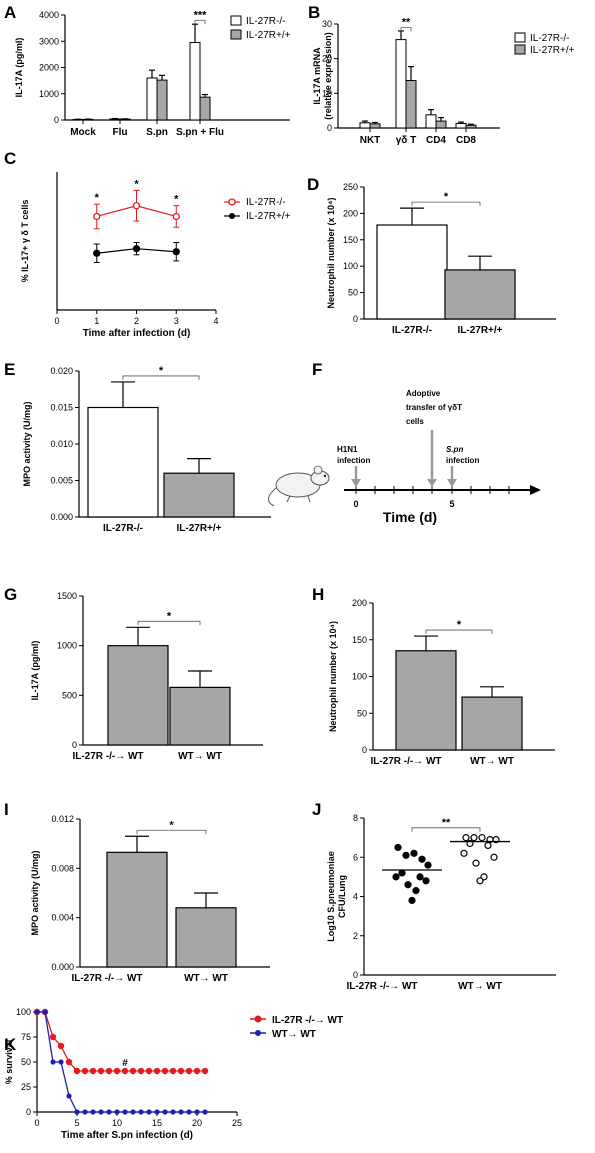  Describe the element at coordinates (62, 967) in the screenshot. I see `y-tick-label: 0.000` at that location.